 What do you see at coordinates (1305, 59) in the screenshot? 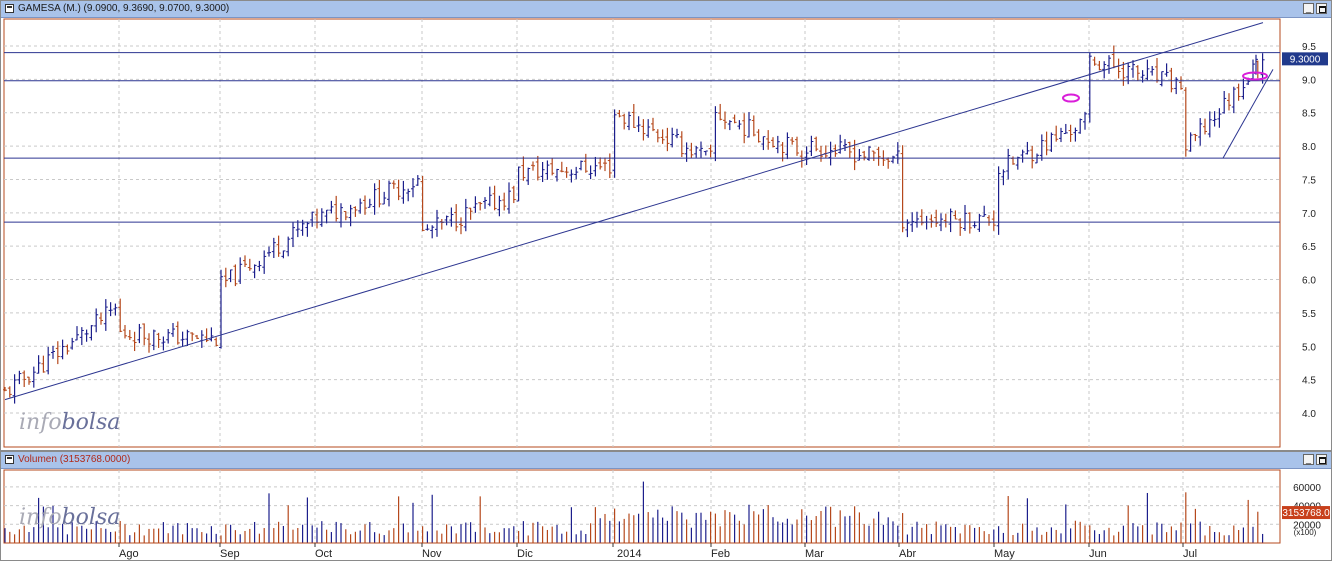
I see `last-price-tag-text: 9.3000` at bounding box center [1305, 59].